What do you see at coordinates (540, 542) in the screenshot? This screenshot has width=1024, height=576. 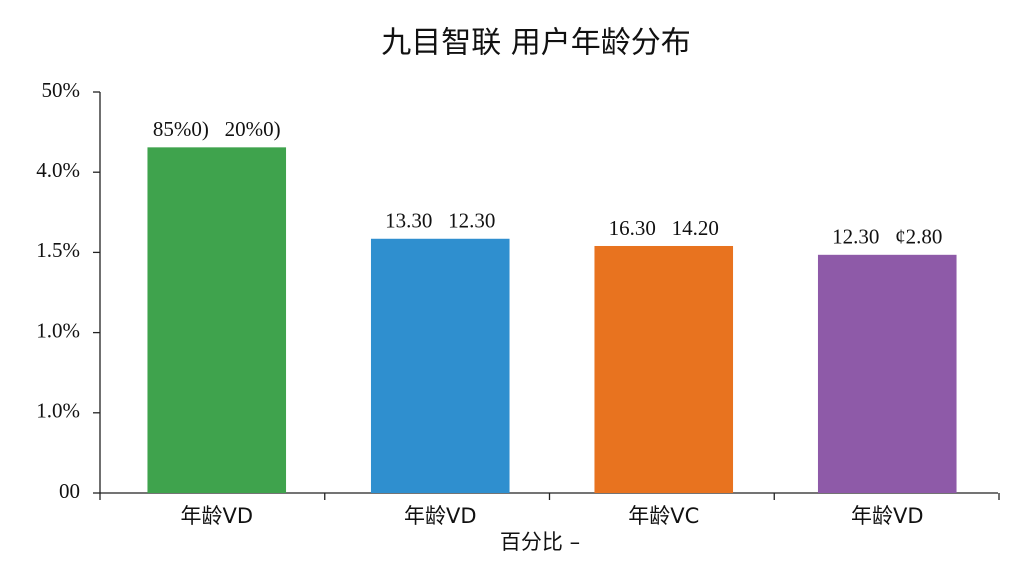 I see `x-axis-label: 百分比 –` at bounding box center [540, 542].